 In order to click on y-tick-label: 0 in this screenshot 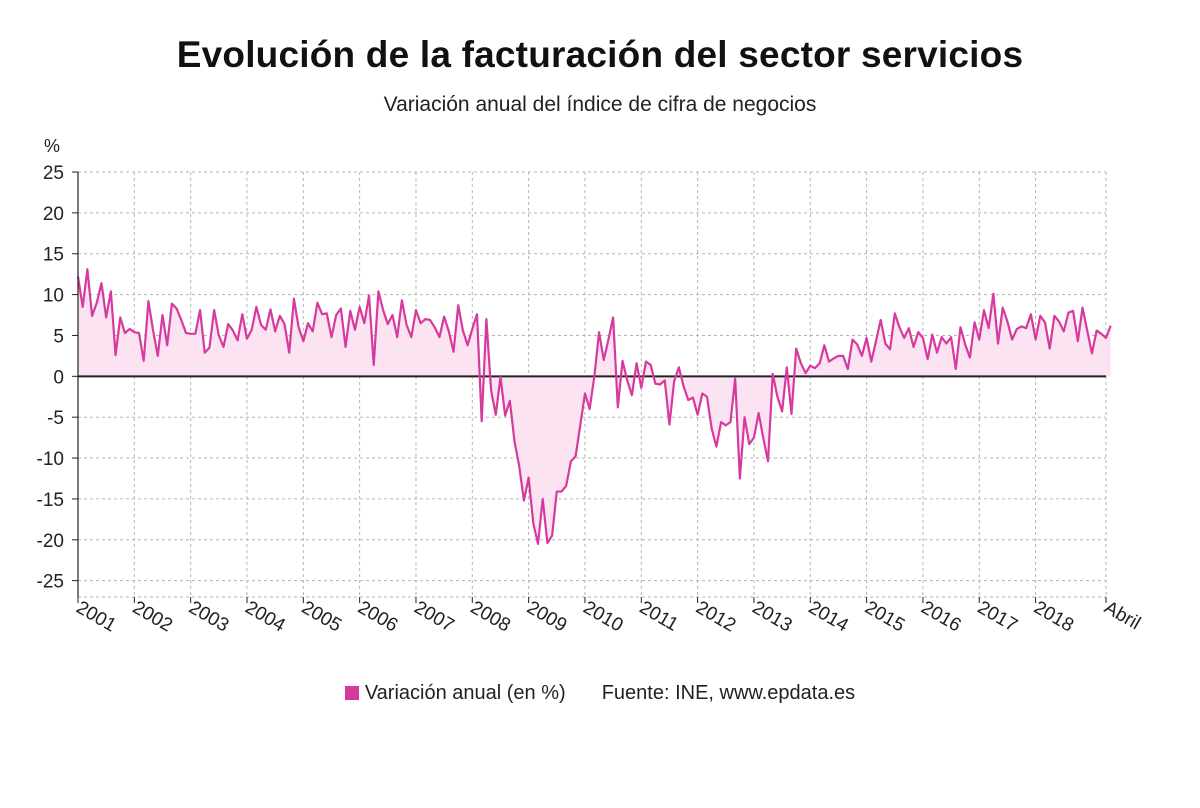, I will do `click(58, 377)`.